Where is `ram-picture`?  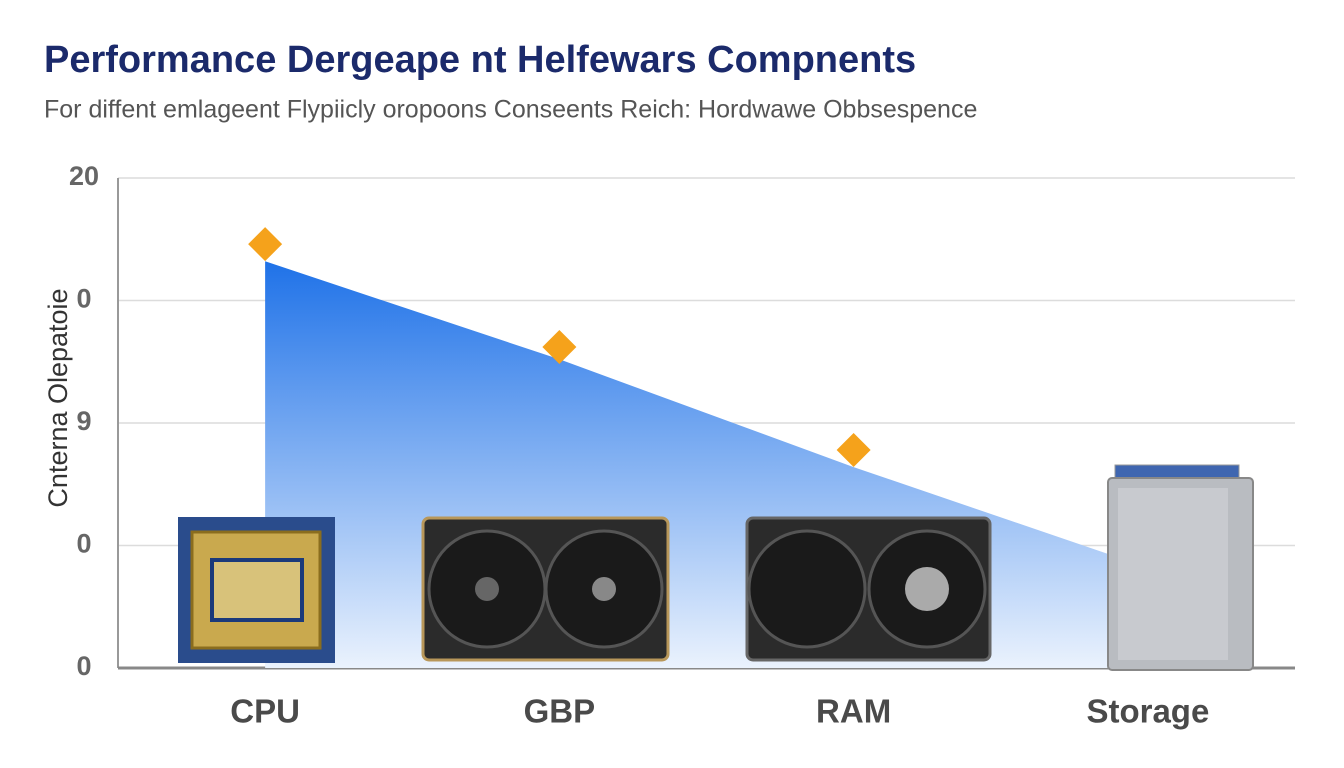 ram-picture is located at coordinates (868, 589).